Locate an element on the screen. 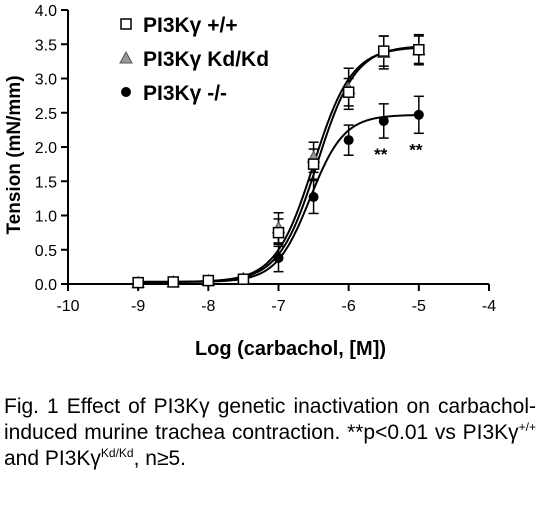  y-tick-label: 3.5 is located at coordinates (46, 45).